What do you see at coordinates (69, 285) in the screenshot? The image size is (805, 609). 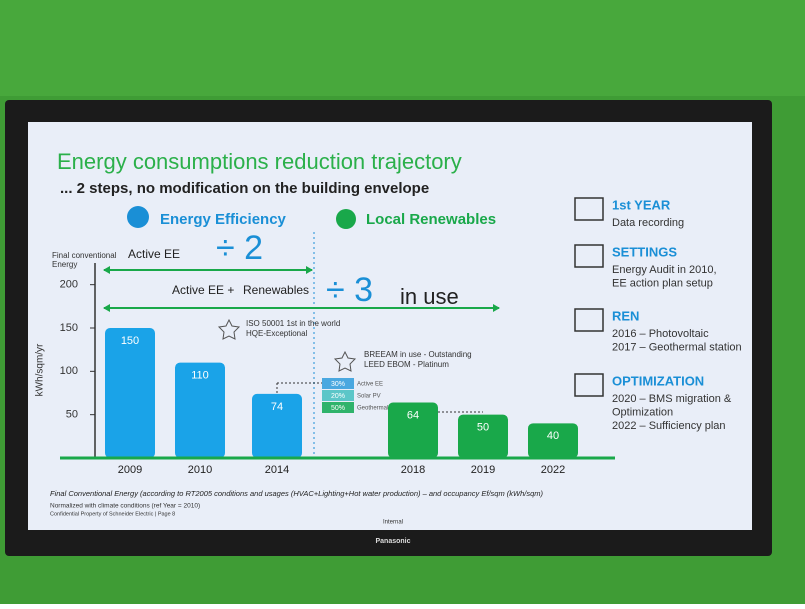 I see `y-tick-label: 200` at bounding box center [69, 285].